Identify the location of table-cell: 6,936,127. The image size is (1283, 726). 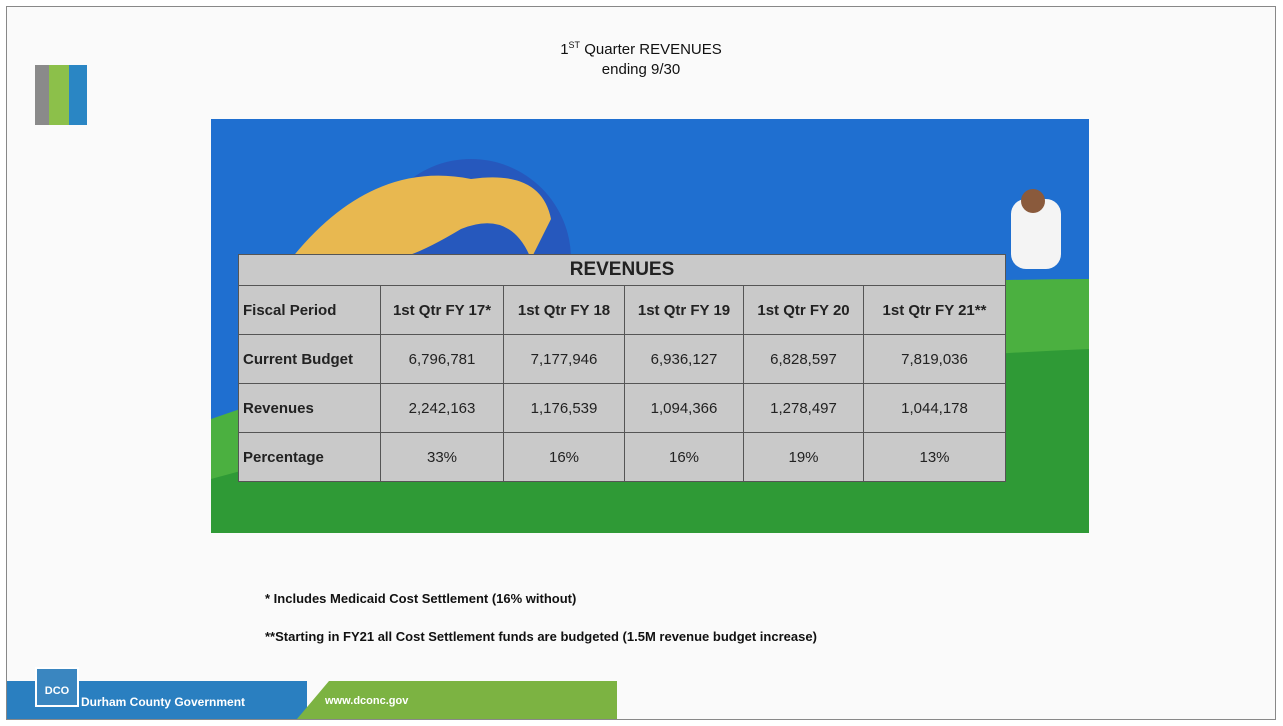
(684, 359).